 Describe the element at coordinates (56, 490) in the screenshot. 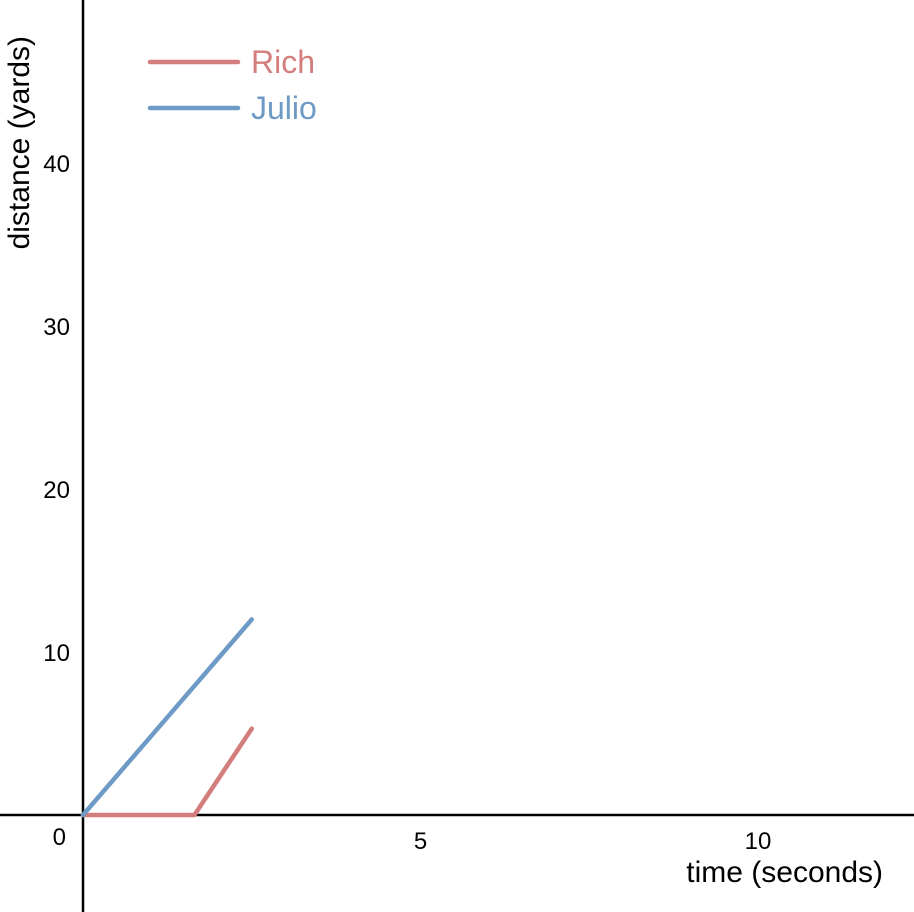

I see `y-tick-label: 20` at that location.